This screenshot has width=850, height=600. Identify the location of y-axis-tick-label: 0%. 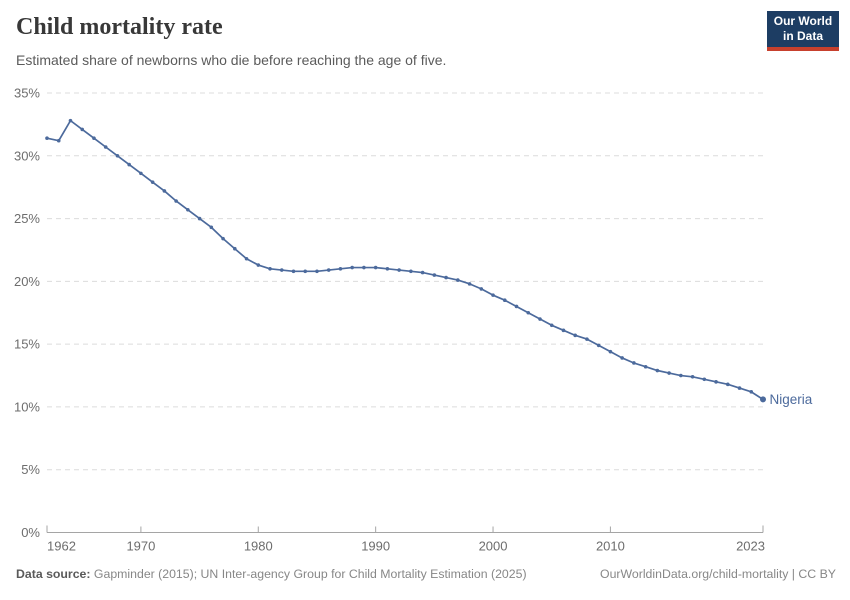
(30, 532).